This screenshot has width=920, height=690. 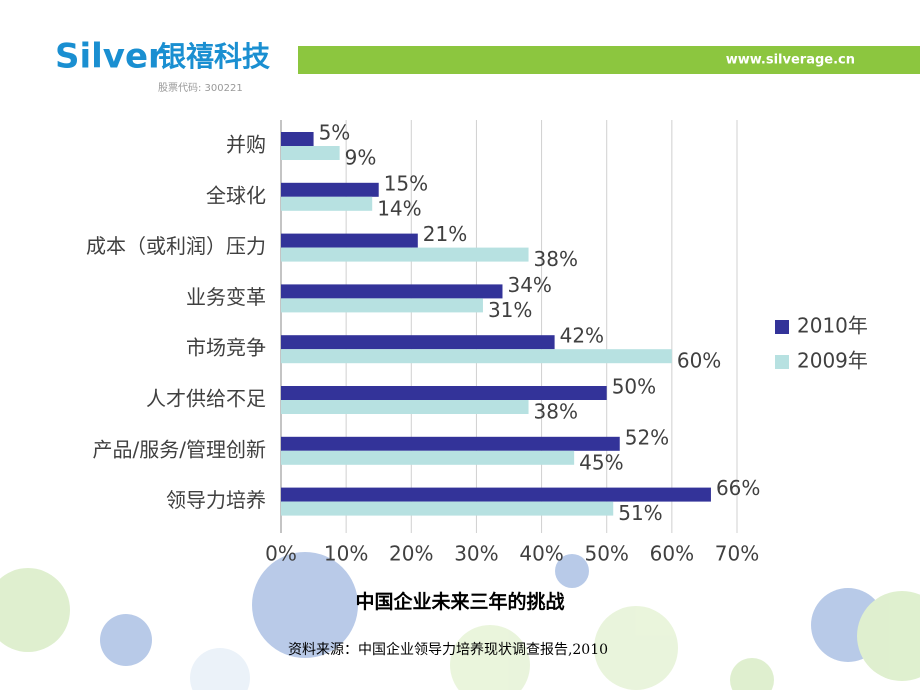 What do you see at coordinates (699, 361) in the screenshot?
I see `value-label: 60%` at bounding box center [699, 361].